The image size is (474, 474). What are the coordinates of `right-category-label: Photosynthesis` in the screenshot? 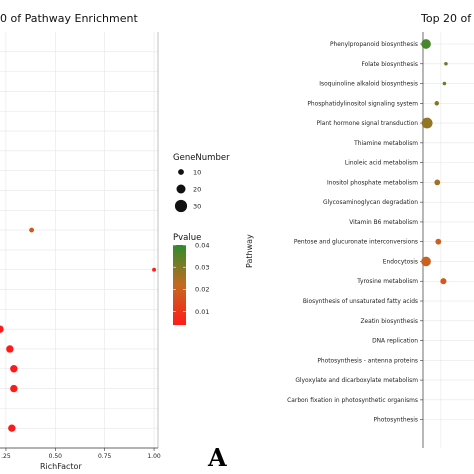 It's located at (395, 421).